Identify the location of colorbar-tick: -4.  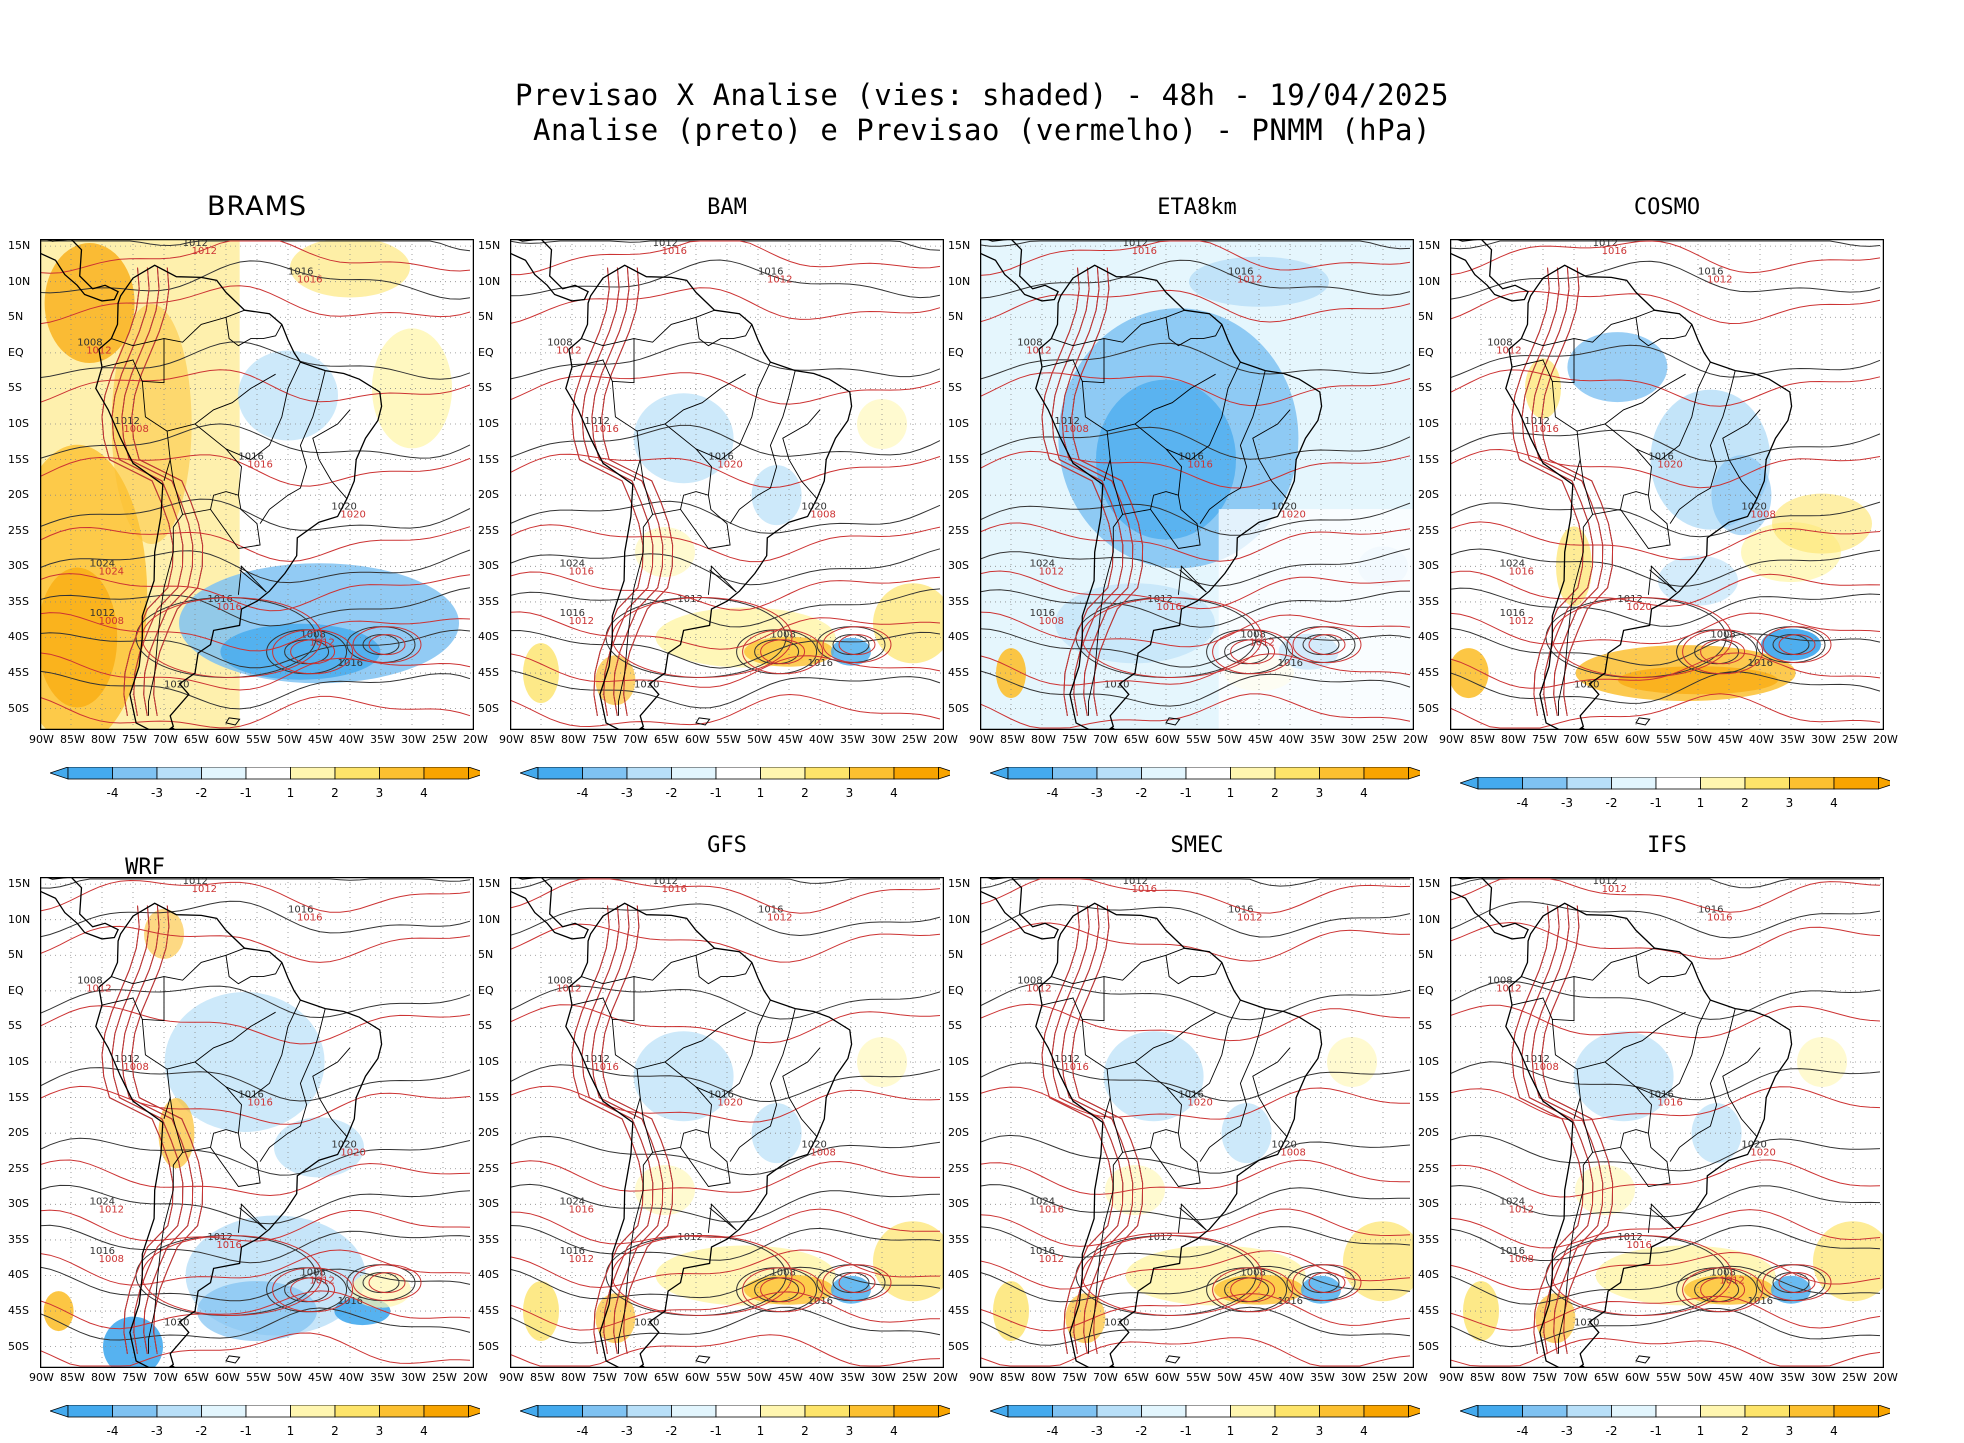
(1053, 793).